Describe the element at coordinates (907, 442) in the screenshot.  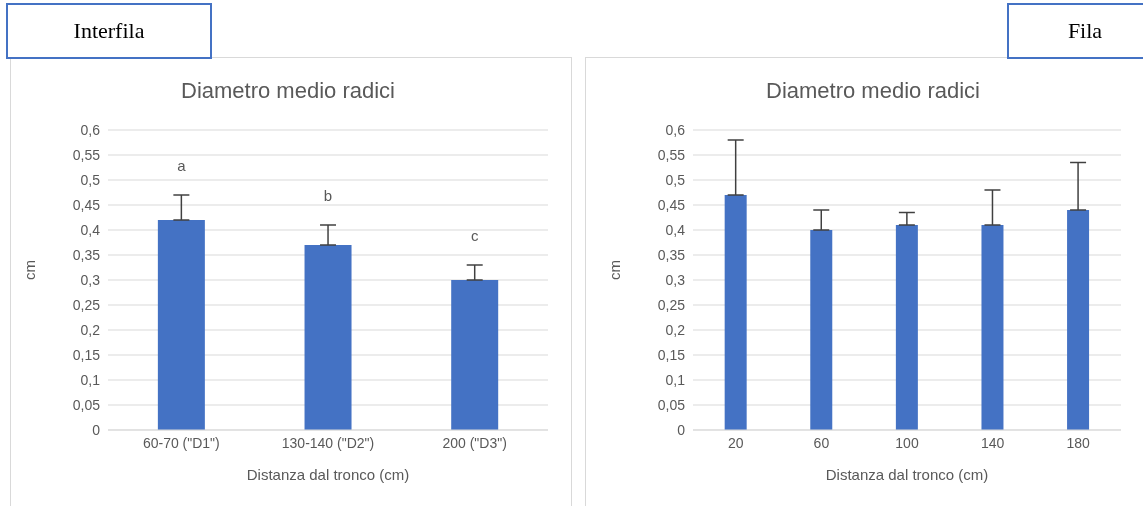
I see `x-tick-label: 100` at that location.